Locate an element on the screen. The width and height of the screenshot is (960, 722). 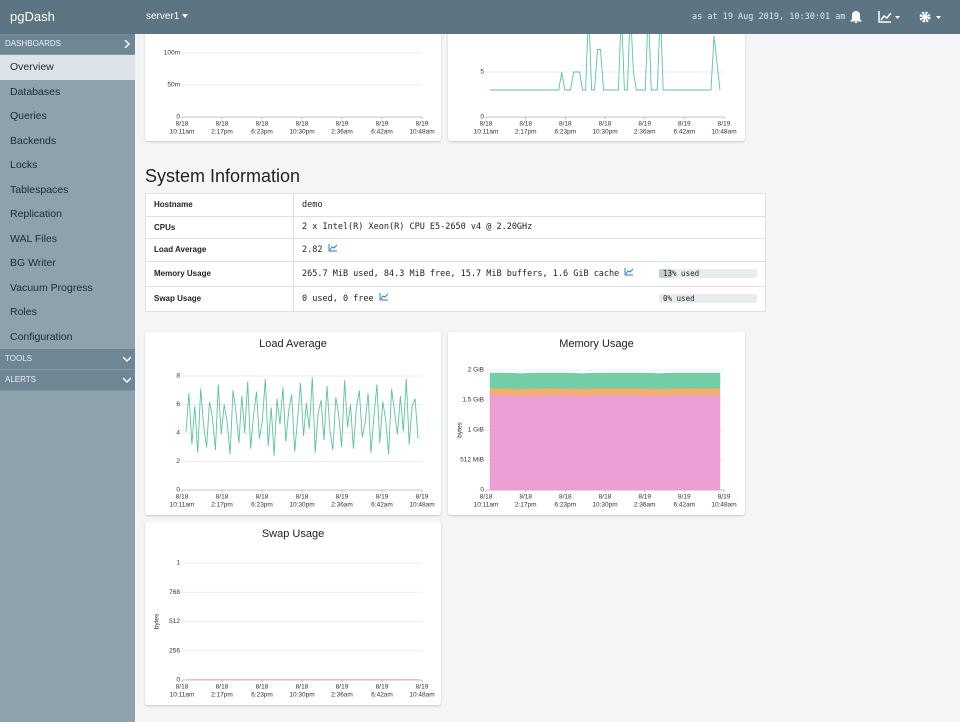
x-tick-time: 6:23pm is located at coordinates (565, 505).